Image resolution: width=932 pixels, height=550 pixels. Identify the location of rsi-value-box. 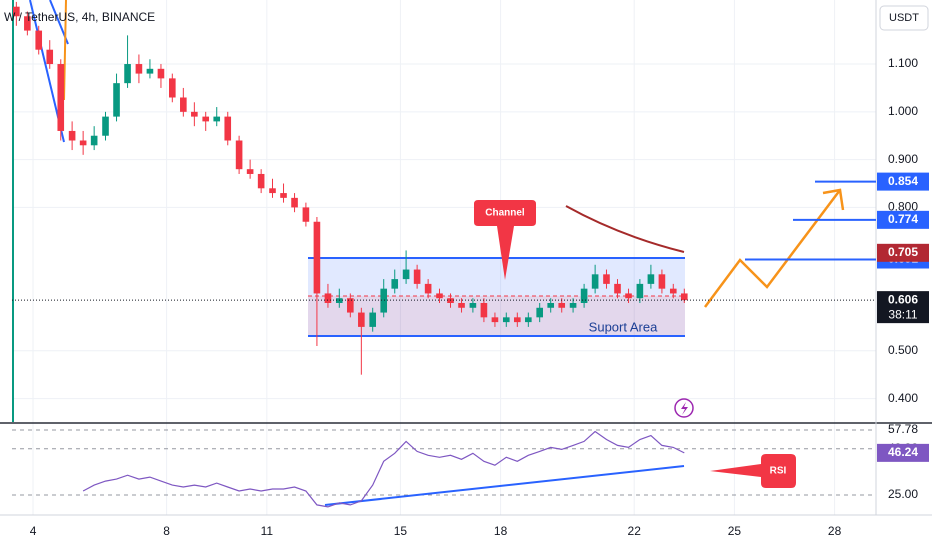
(903, 452).